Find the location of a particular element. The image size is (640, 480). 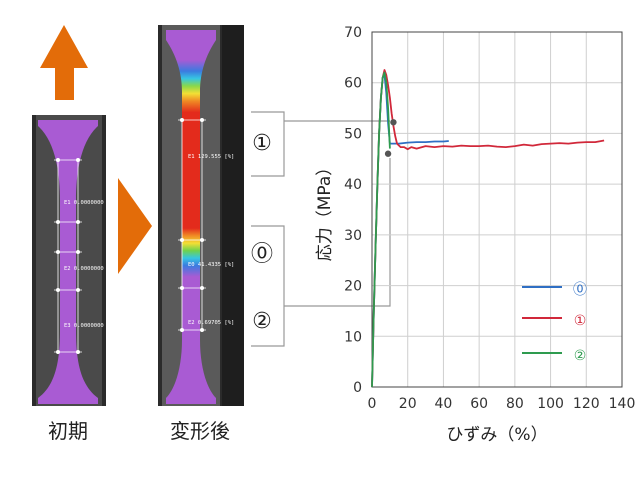

x-tick-label-3: 60 is located at coordinates (479, 404).